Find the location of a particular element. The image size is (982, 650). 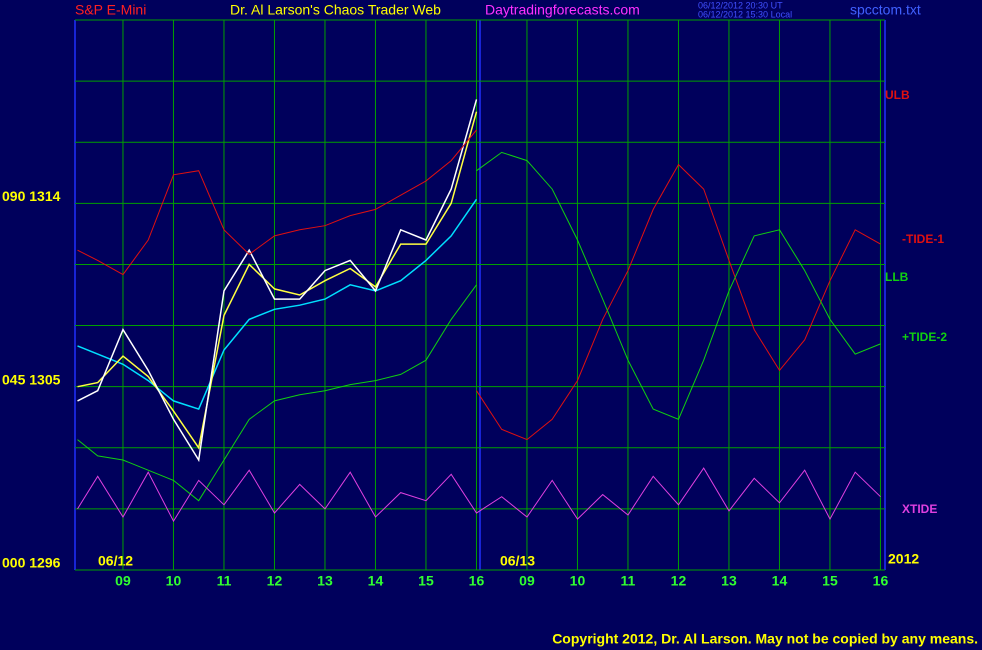

year-label: 2012 is located at coordinates (903, 559).